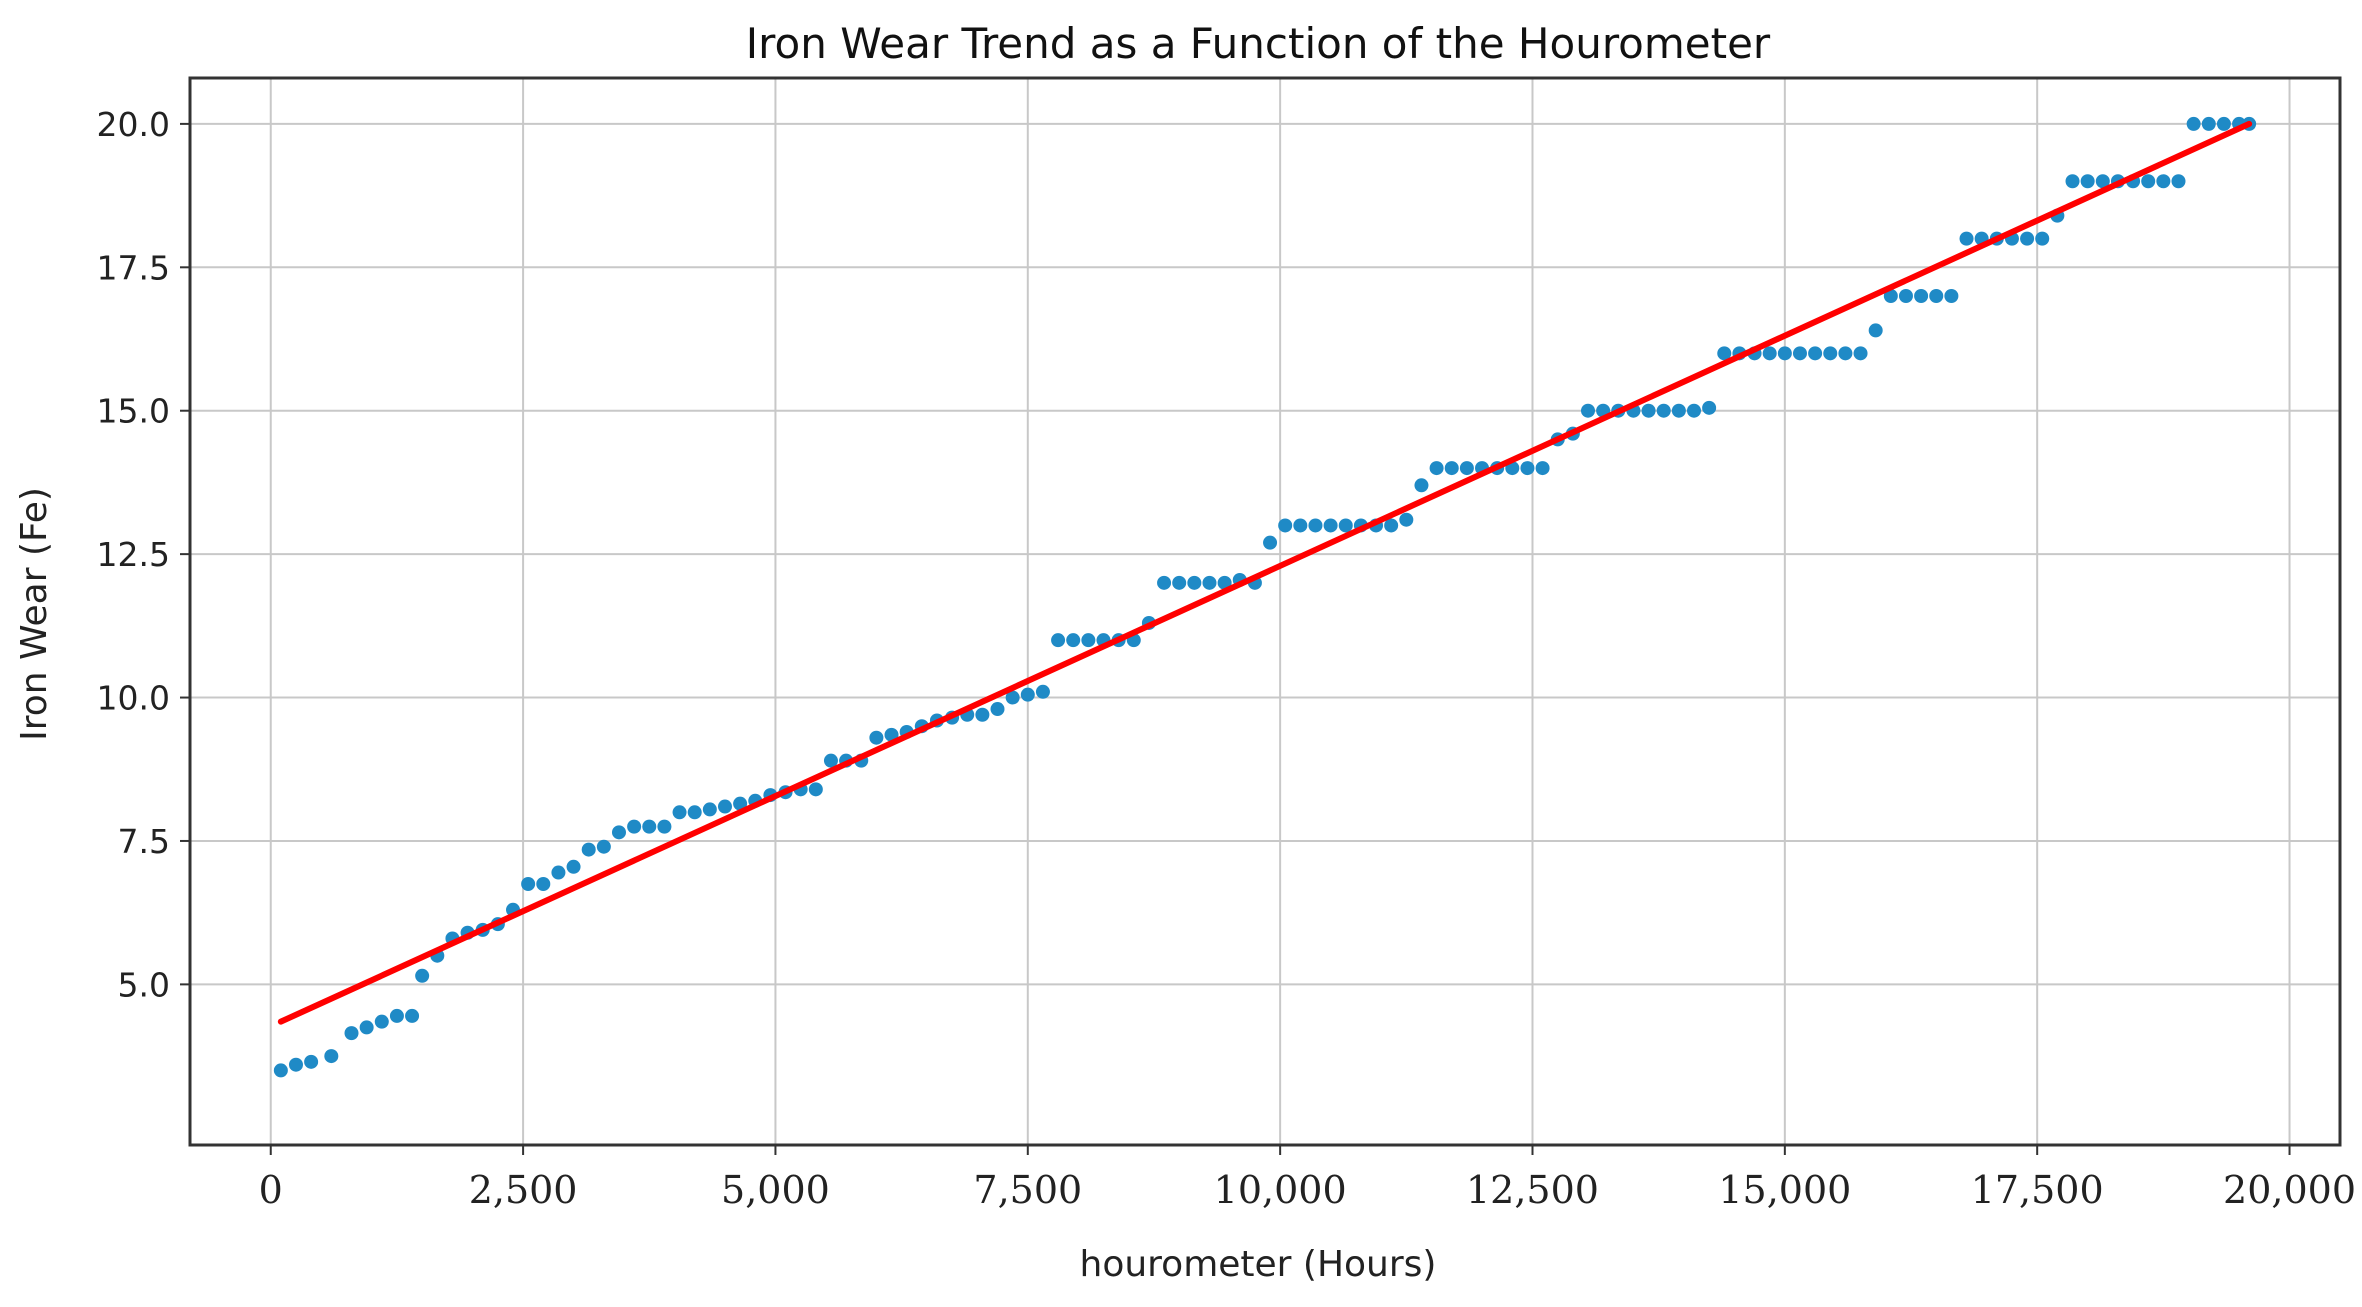 This screenshot has width=2362, height=1307. I want to click on y-tick-label: 10.0, so click(133, 698).